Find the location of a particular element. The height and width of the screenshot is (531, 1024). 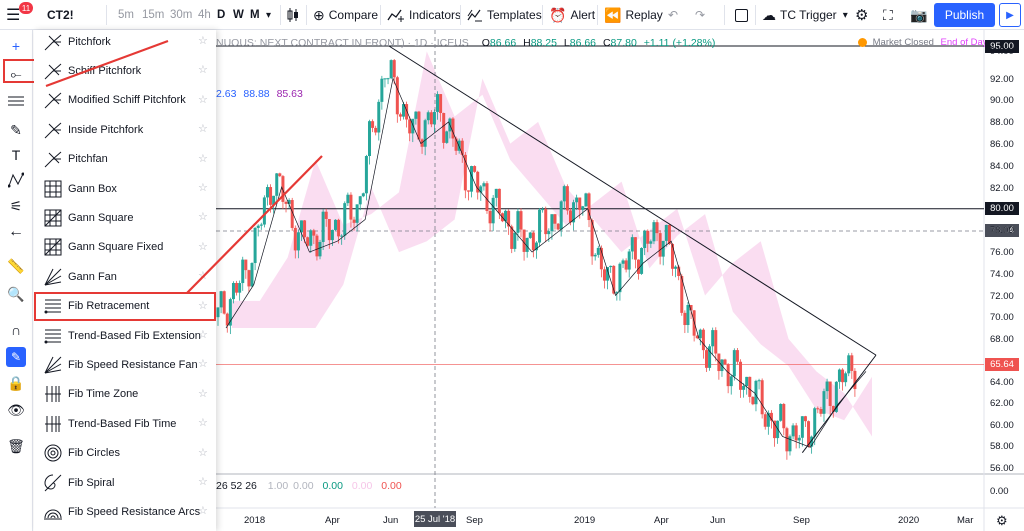

menu-item-label: Schiff Pitchfork is located at coordinates (105, 70).